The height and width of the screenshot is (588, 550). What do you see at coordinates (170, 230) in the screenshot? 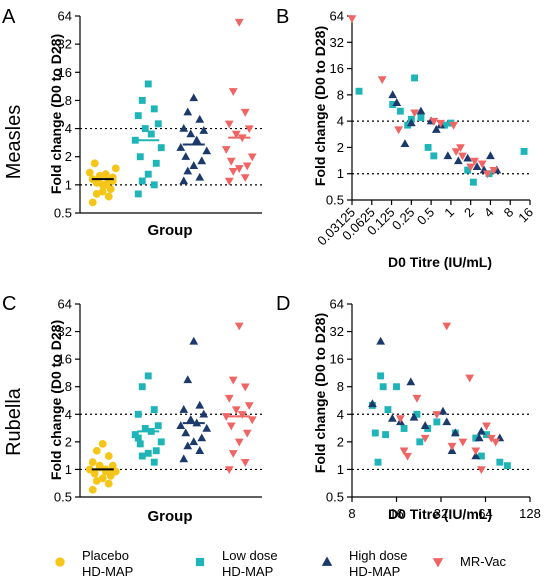
I see `x-axis-label-a: Group` at bounding box center [170, 230].